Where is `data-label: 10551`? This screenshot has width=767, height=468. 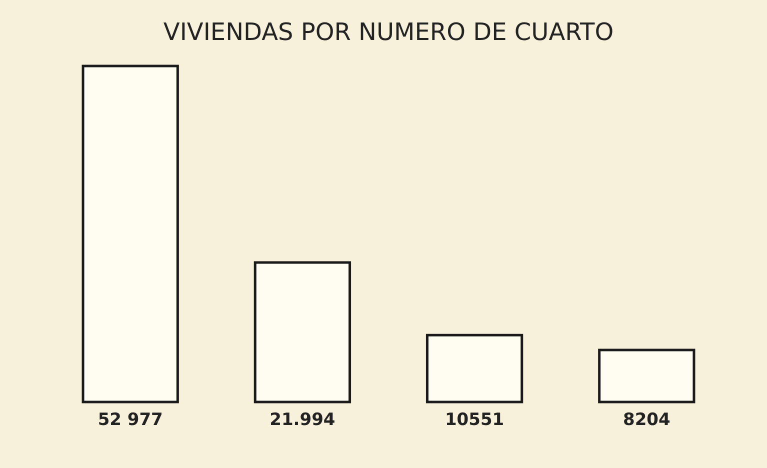 data-label: 10551 is located at coordinates (474, 420).